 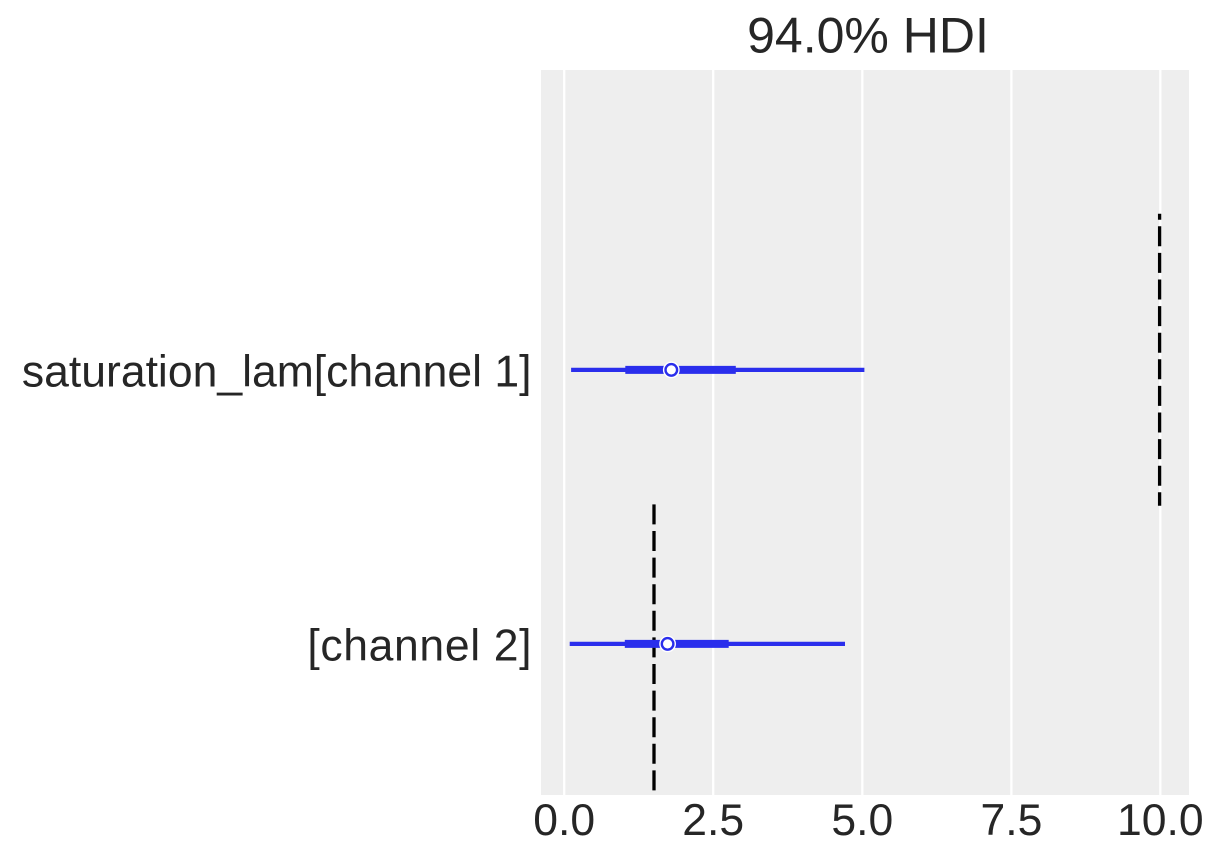 I want to click on svg-text: 94.0% HDI, so click(x=868, y=36).